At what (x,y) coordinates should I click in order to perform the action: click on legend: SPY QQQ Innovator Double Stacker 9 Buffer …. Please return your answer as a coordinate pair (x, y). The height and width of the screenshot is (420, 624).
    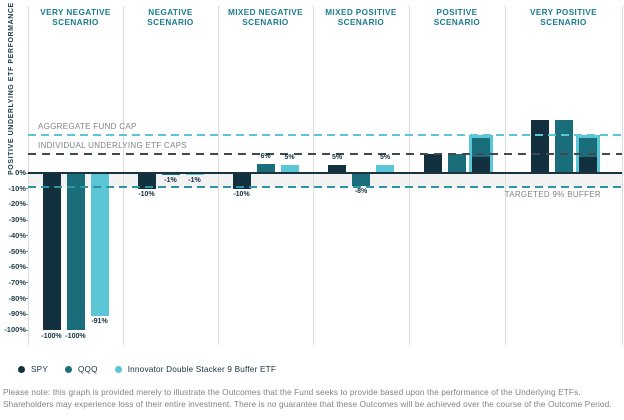
    Looking at the image, I should click on (147, 369).